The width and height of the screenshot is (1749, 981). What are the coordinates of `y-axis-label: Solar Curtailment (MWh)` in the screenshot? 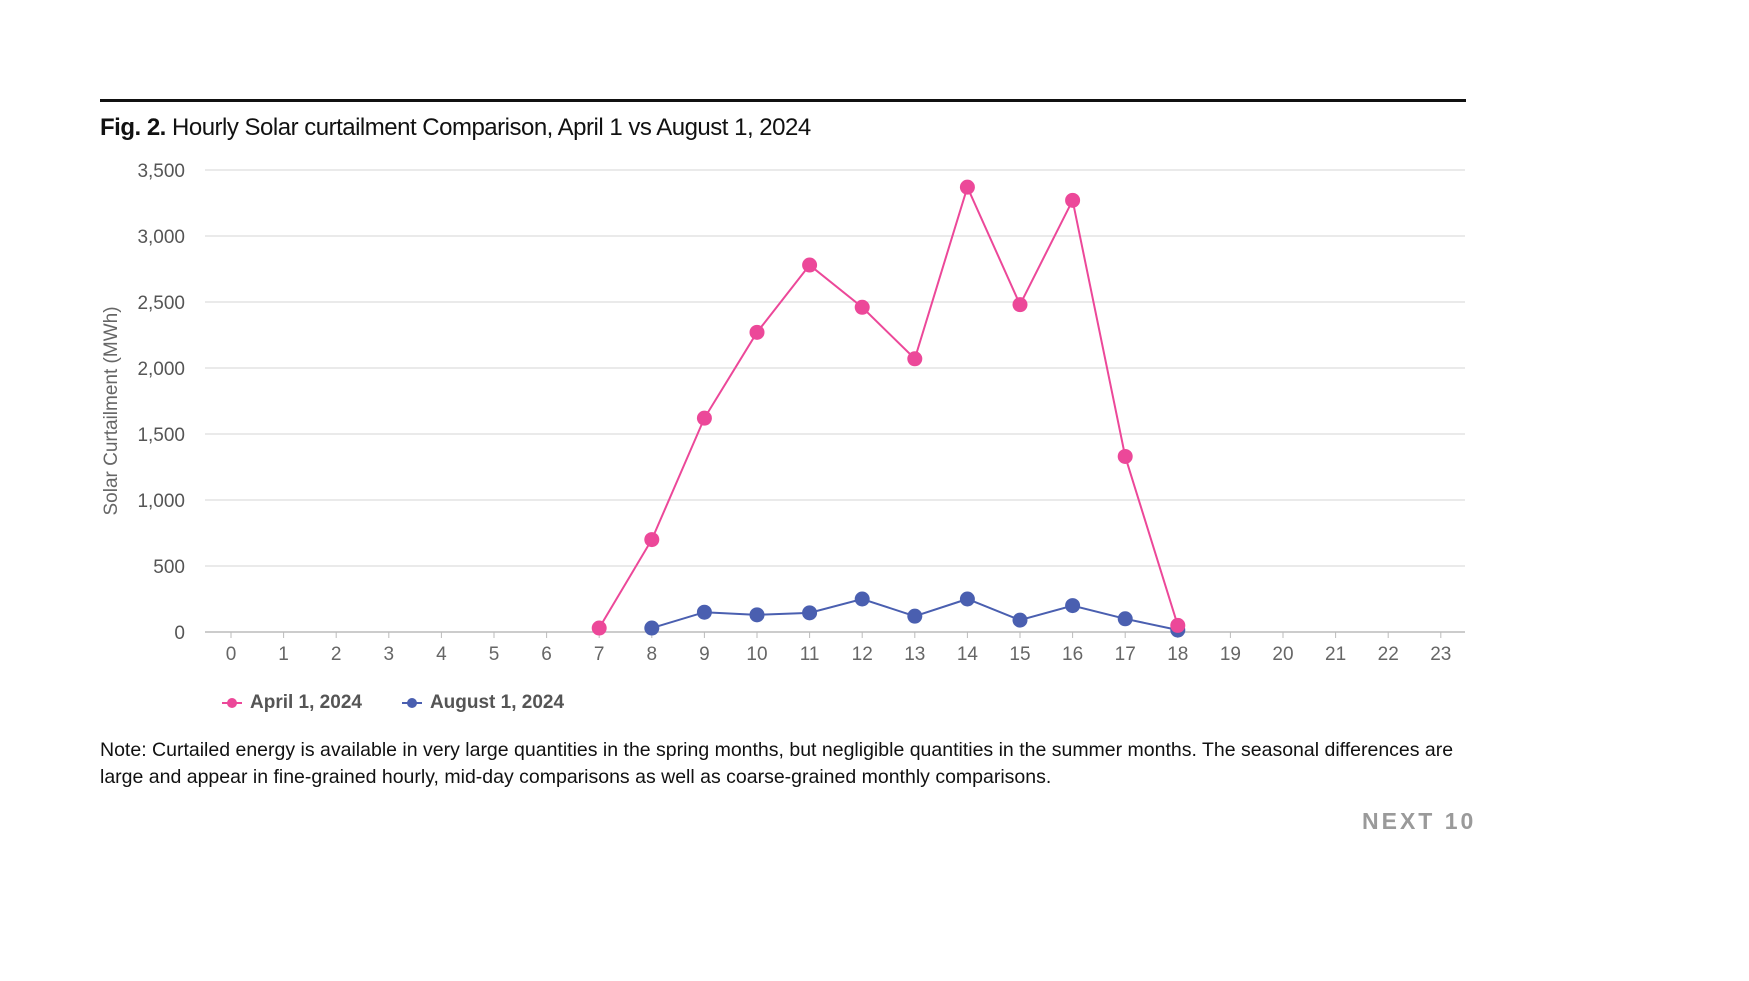 It's located at (111, 410).